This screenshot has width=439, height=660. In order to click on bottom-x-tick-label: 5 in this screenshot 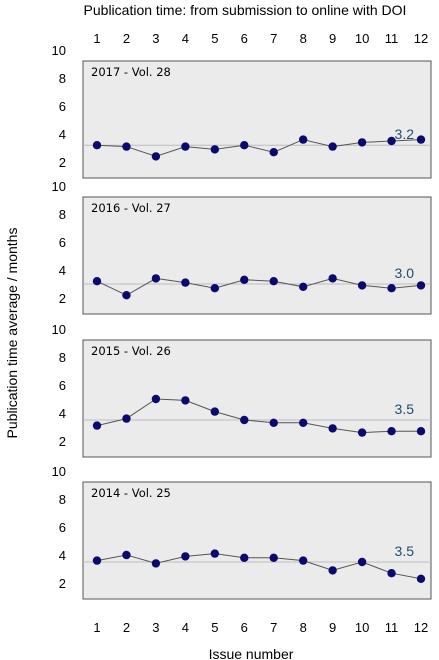, I will do `click(214, 627)`.